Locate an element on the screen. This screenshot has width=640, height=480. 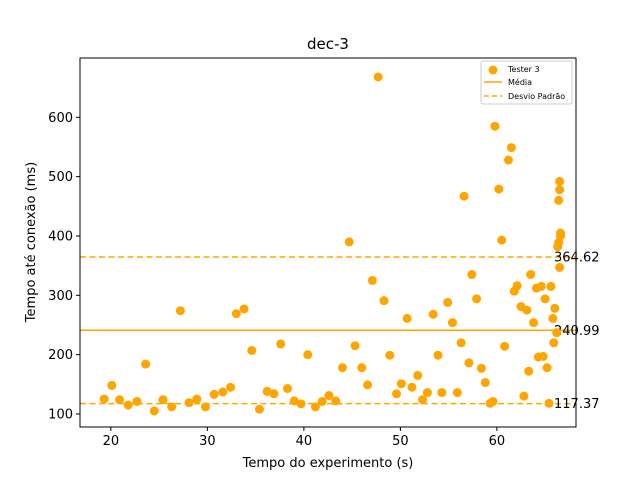
x-axis-label: Tempo do experimento (s) is located at coordinates (328, 463).